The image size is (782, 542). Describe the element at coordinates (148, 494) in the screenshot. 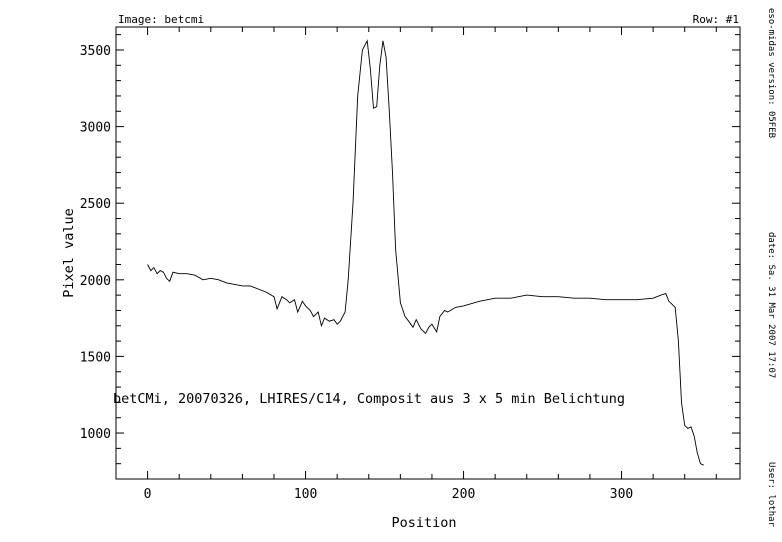

I see `x-tick-label: 0` at that location.